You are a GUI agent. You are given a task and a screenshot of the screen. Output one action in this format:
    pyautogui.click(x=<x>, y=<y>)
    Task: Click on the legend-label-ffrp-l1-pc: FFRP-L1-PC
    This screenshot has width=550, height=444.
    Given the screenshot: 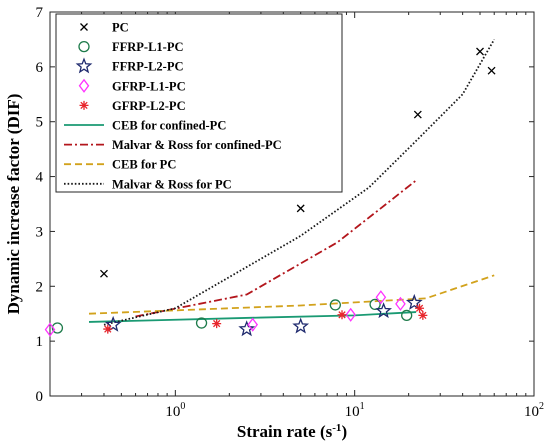 What is the action you would take?
    pyautogui.click(x=148, y=47)
    